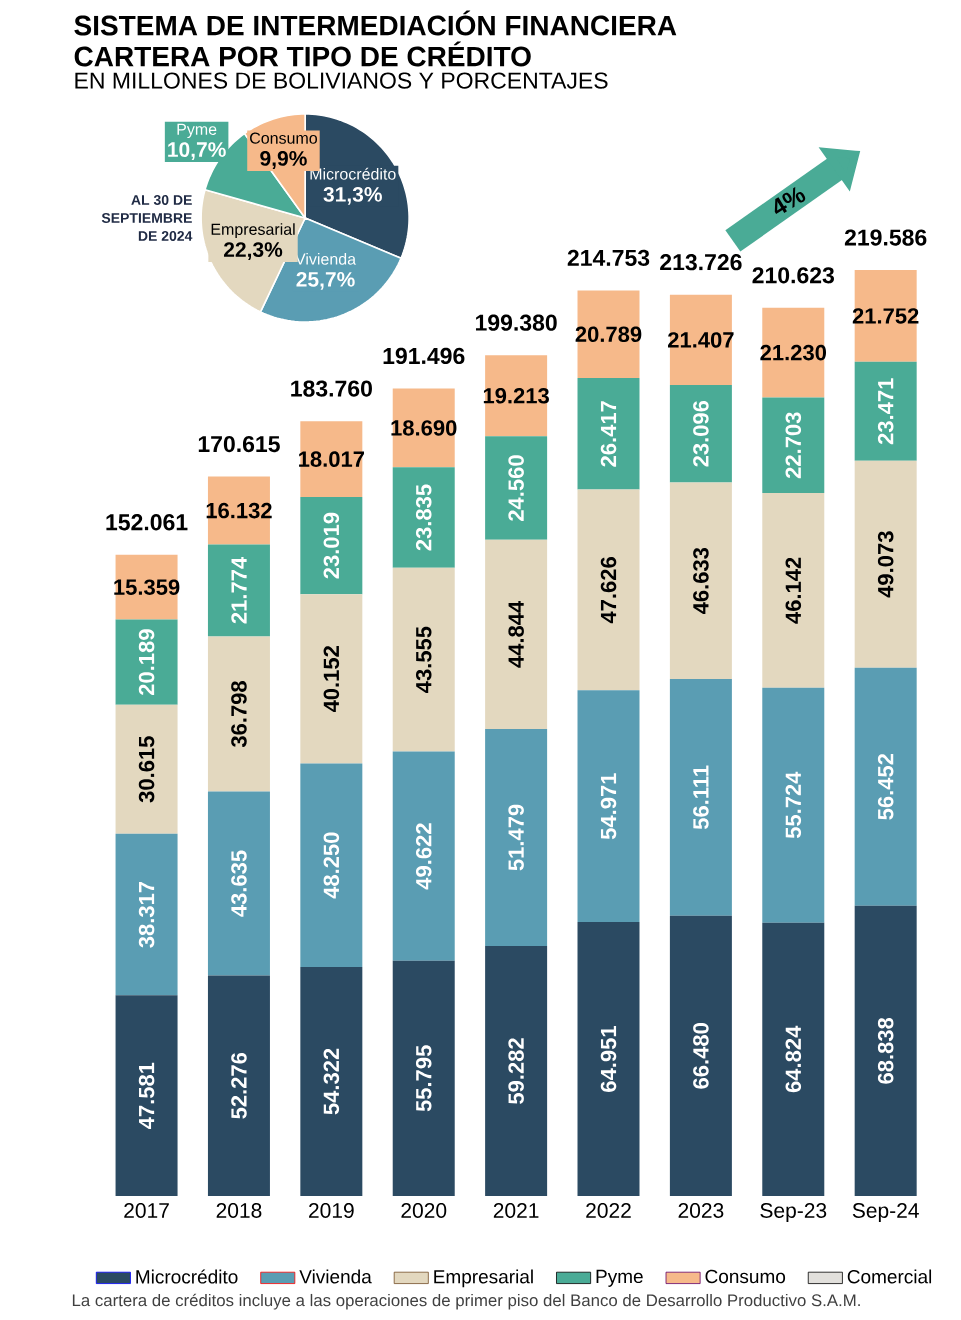 The image size is (961, 1320). I want to click on total-label: 219.586, so click(885, 237).